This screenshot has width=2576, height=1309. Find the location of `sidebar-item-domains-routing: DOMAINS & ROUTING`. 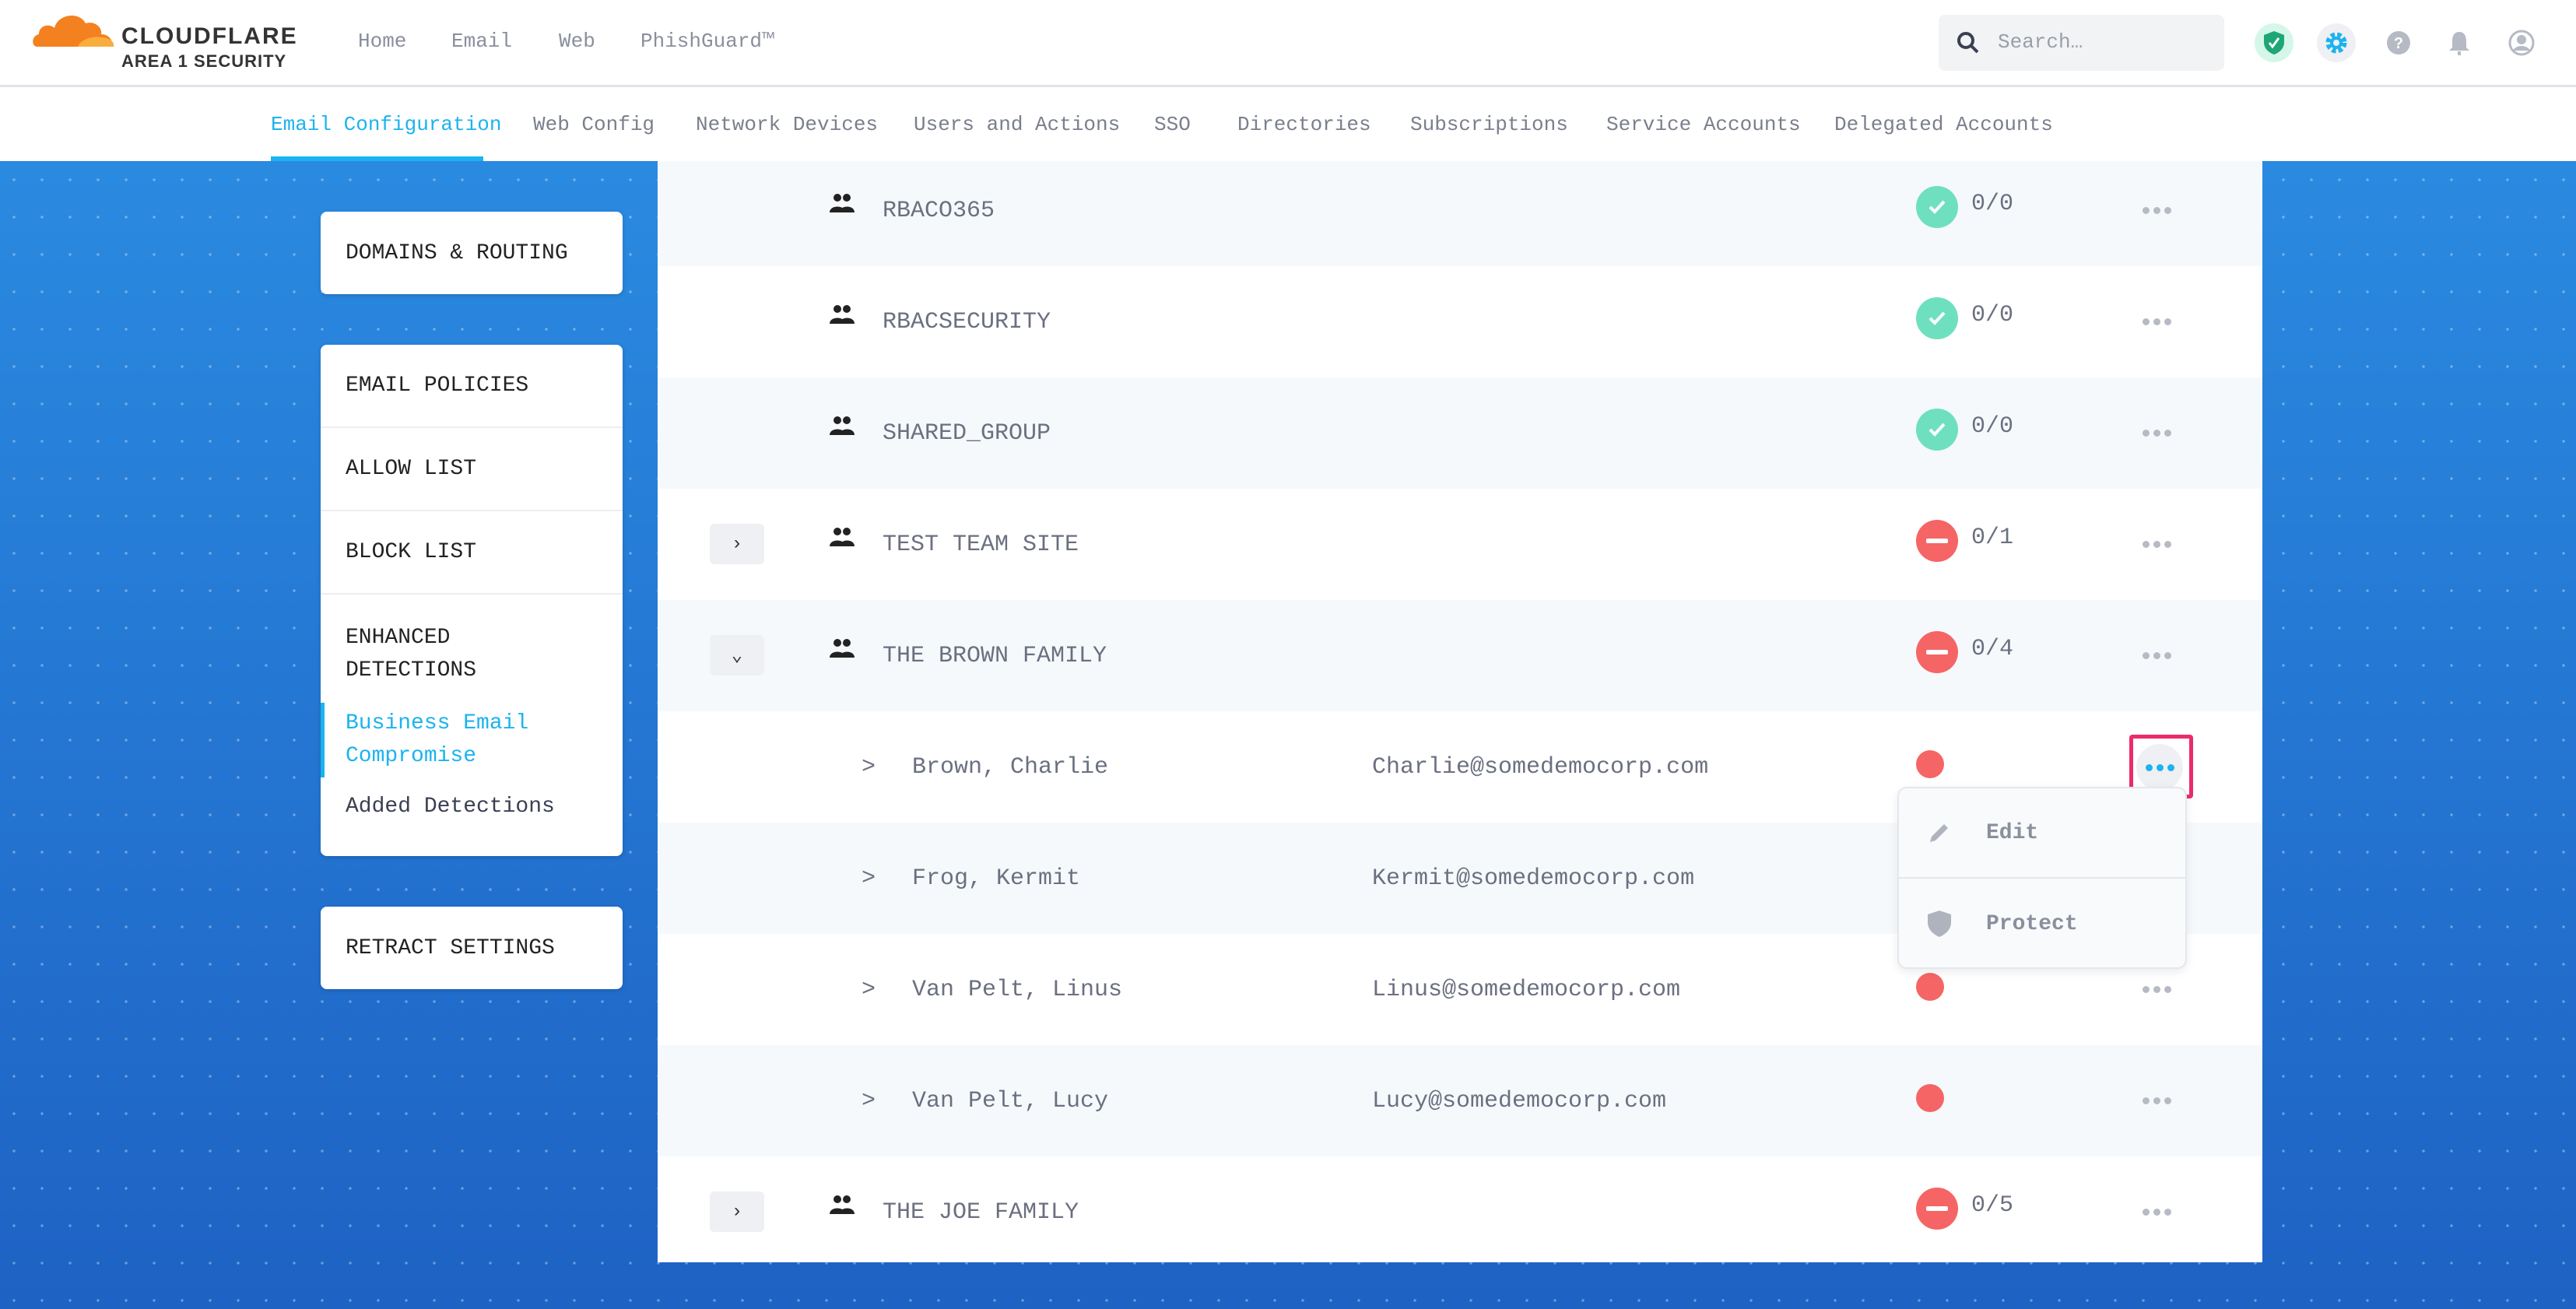

sidebar-item-domains-routing: DOMAINS & ROUTING is located at coordinates (457, 252).